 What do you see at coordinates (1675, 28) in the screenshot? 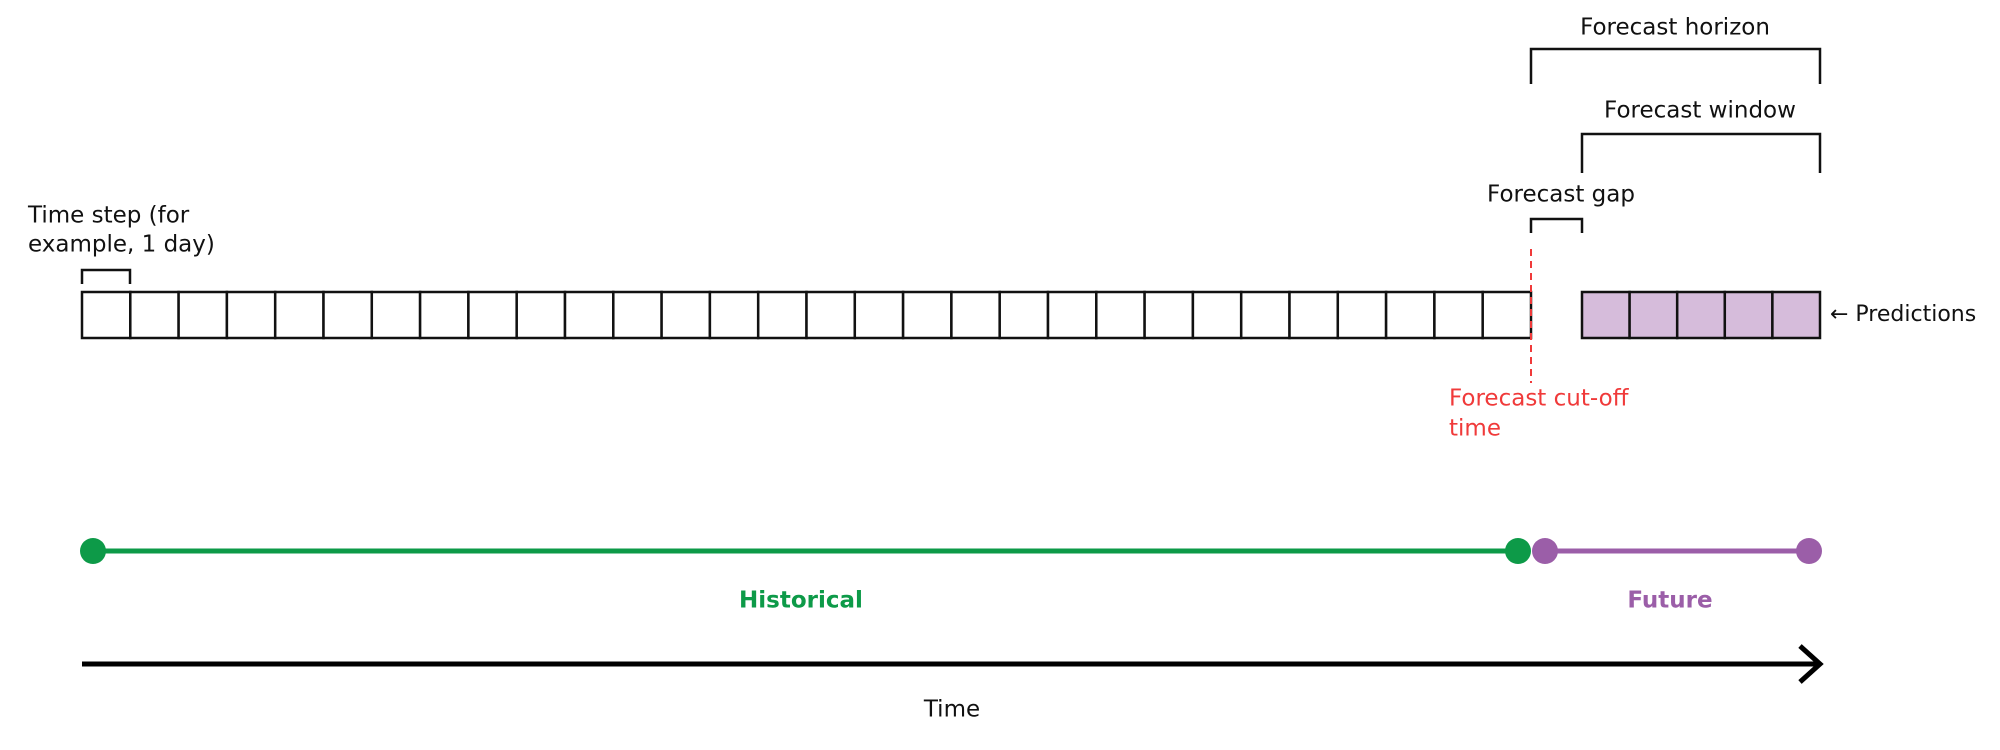
I see `forecast-horizon-label: Forecast horizon` at bounding box center [1675, 28].